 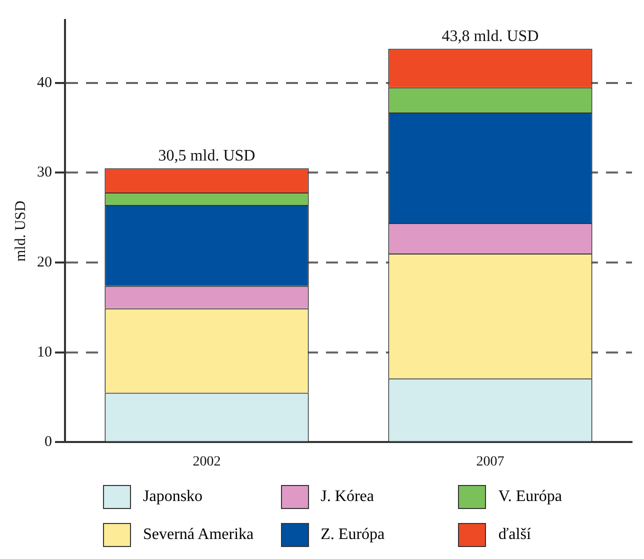 What do you see at coordinates (206, 462) in the screenshot?
I see `x-tick-label: 2002` at bounding box center [206, 462].